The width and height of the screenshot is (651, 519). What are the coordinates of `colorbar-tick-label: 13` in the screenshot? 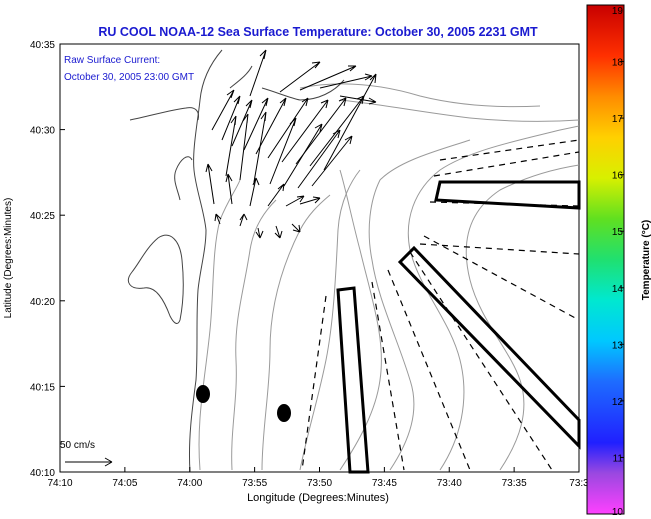 It's located at (618, 345).